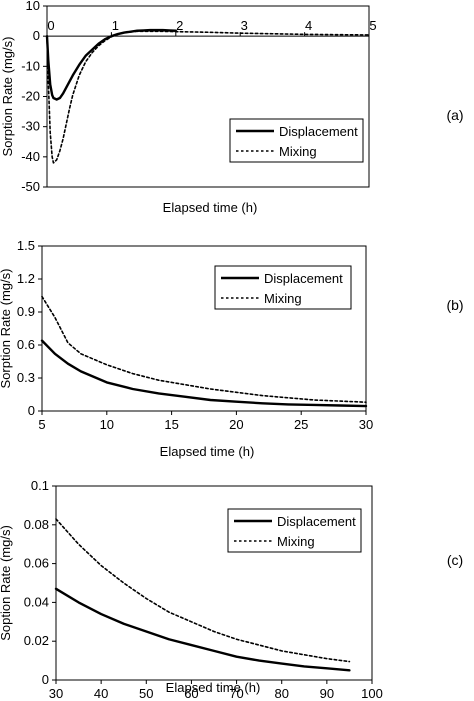 The width and height of the screenshot is (474, 701). I want to click on x-tick-label: 100, so click(372, 693).